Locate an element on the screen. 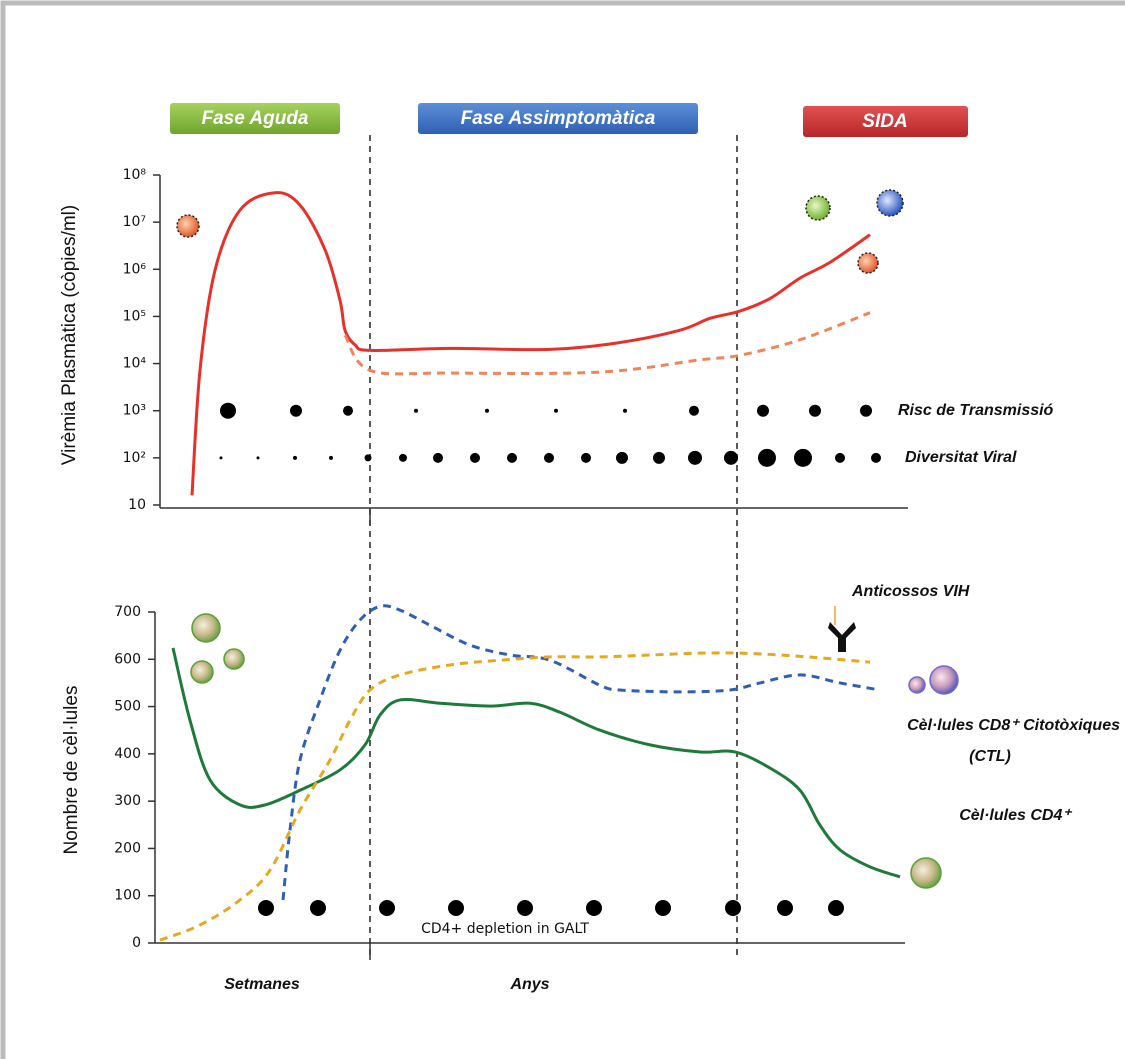 This screenshot has width=1125, height=1059. phase-label: SIDA is located at coordinates (884, 121).